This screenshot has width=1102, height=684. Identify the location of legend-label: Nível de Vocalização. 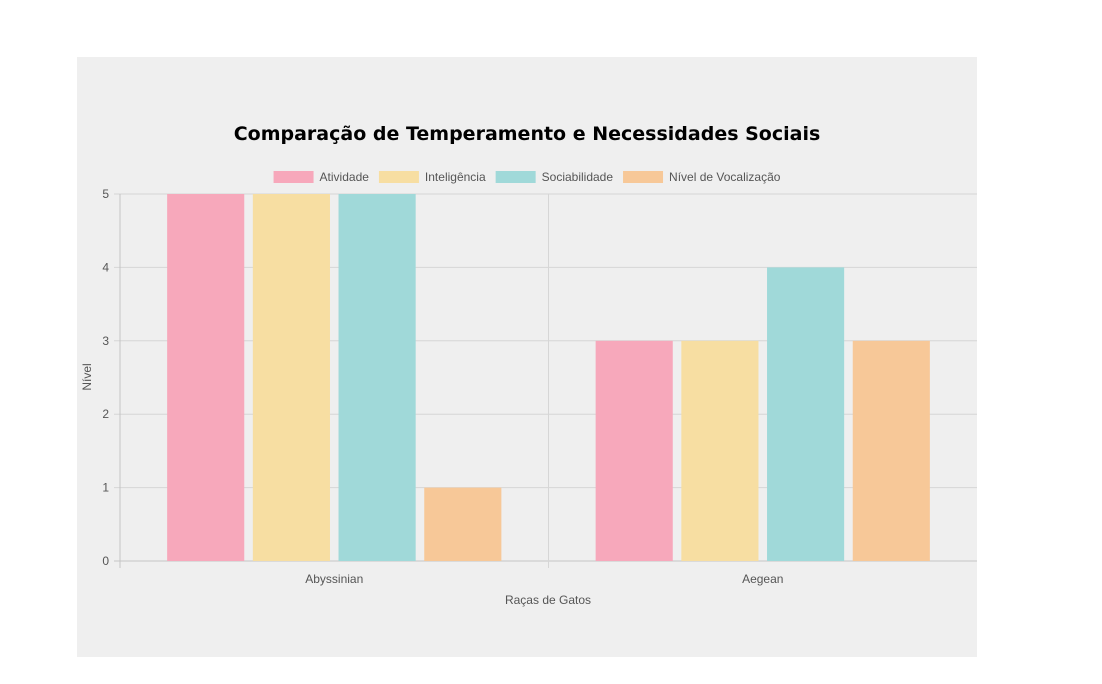
(725, 177).